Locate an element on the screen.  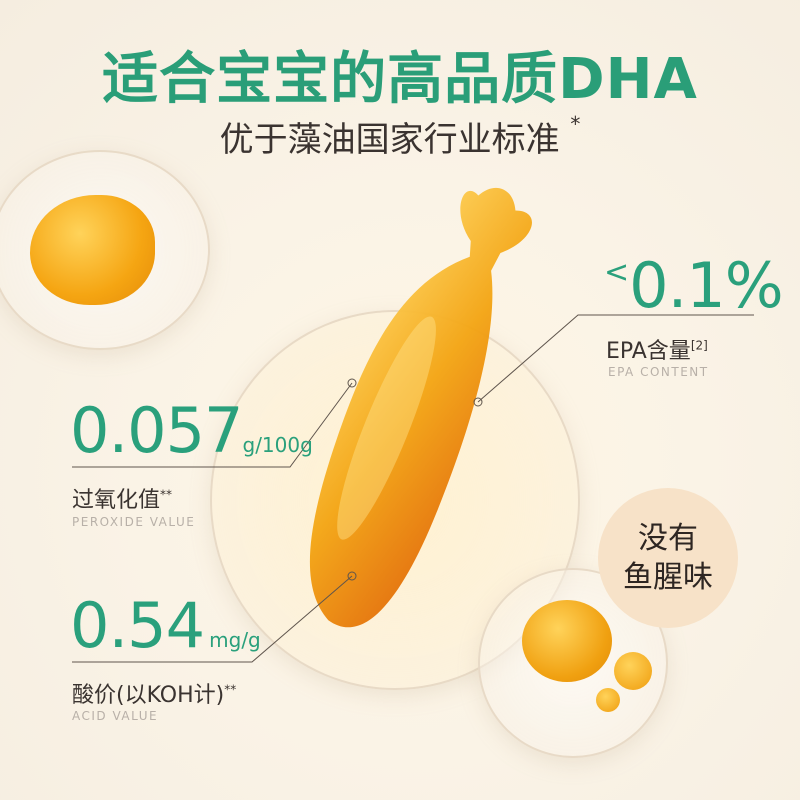
epa-prefix: < is located at coordinates (617, 272).